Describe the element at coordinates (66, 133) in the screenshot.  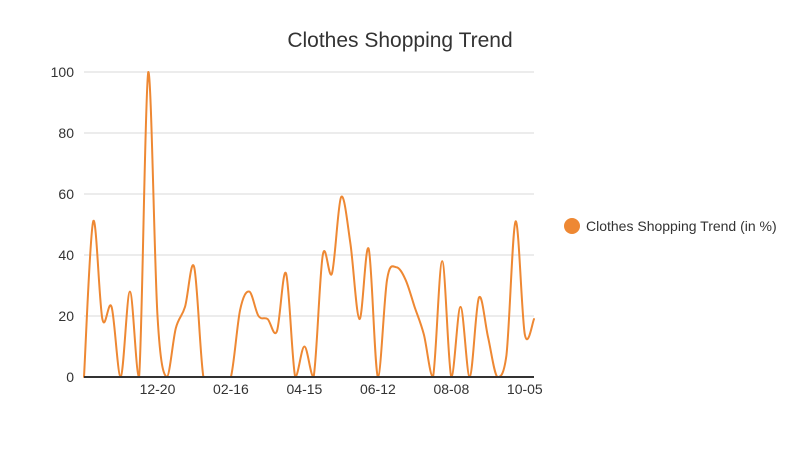
I see `y-tick-label: 80` at that location.